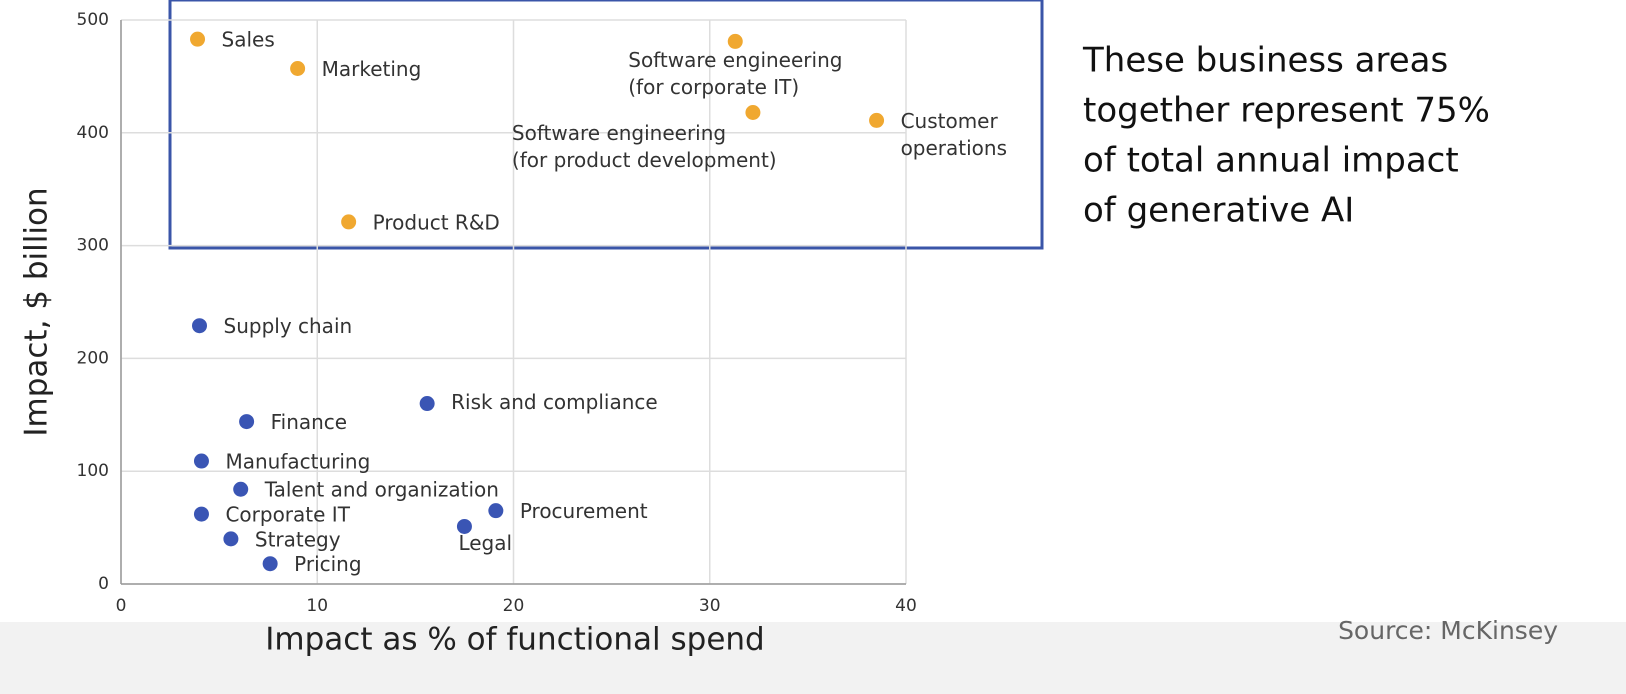 The image size is (1626, 694). Describe the element at coordinates (317, 606) in the screenshot. I see `x-tick-label: 10` at that location.